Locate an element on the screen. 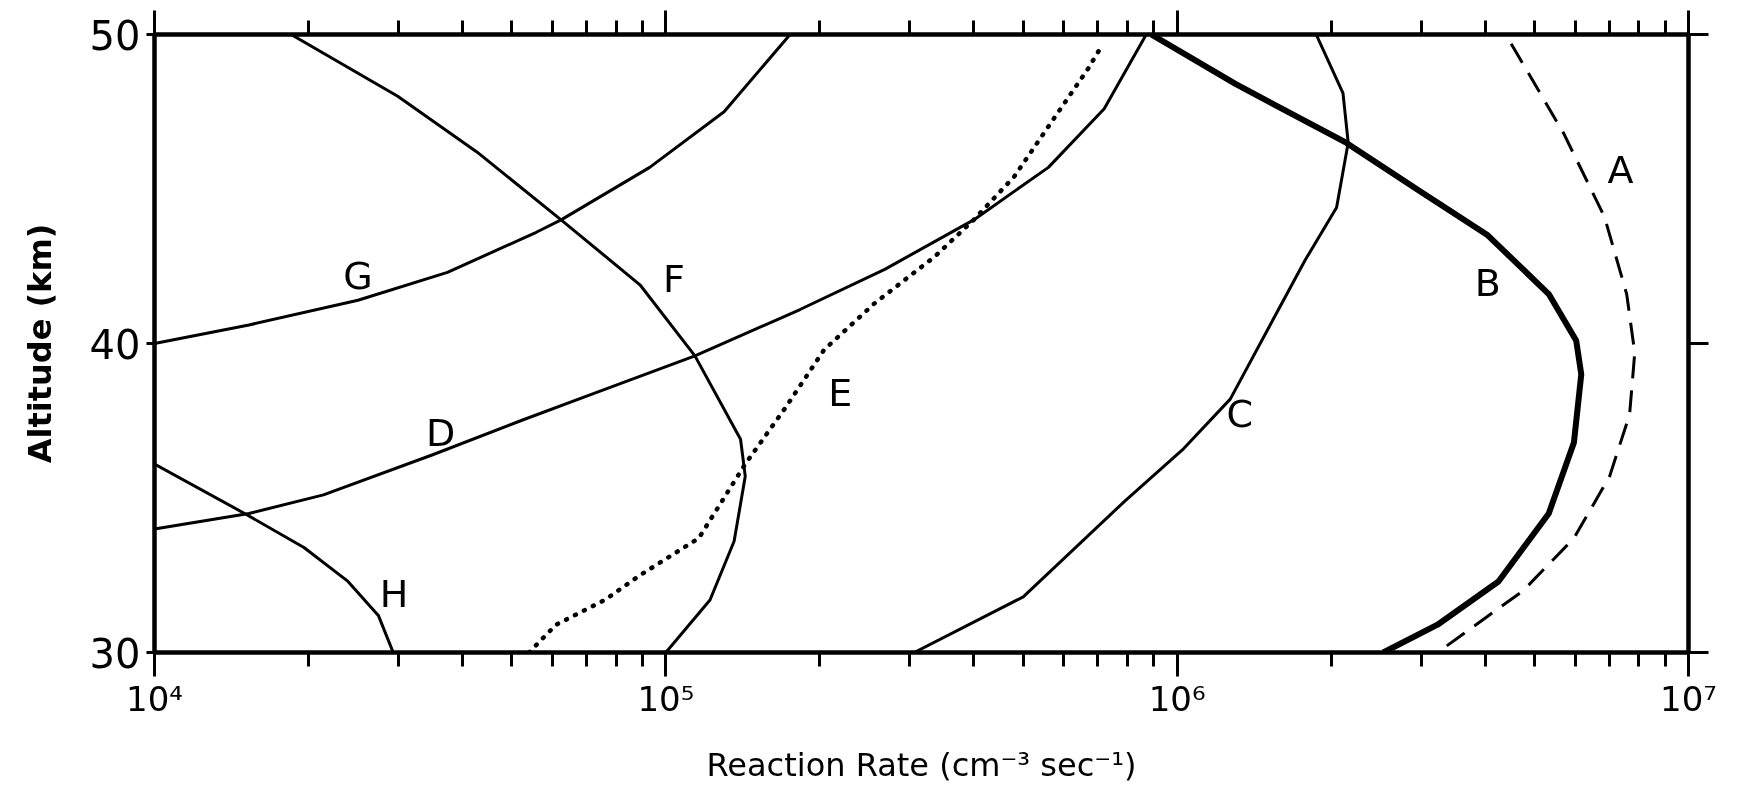 The image size is (1737, 793). x-tick-label: 10⁶ is located at coordinates (1177, 698).